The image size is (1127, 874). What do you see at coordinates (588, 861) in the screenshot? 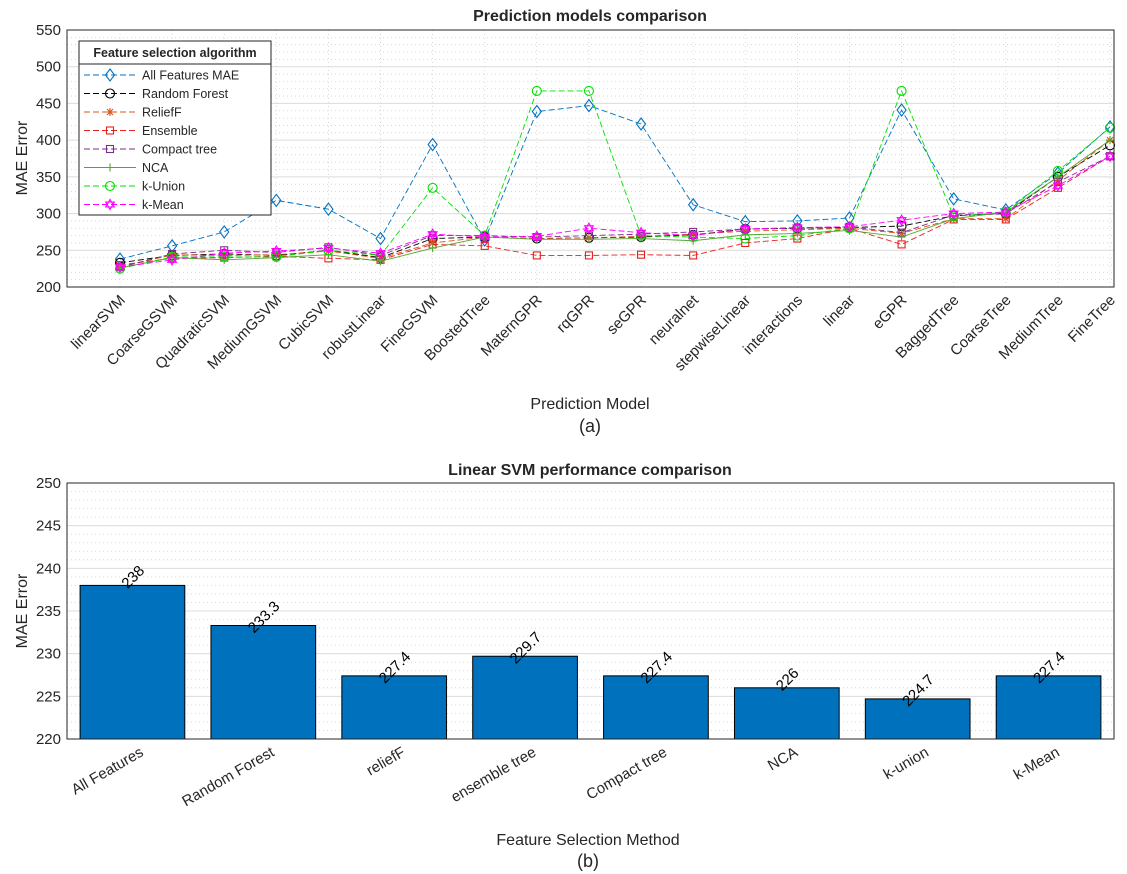
I see `subcaption: (b)` at bounding box center [588, 861].